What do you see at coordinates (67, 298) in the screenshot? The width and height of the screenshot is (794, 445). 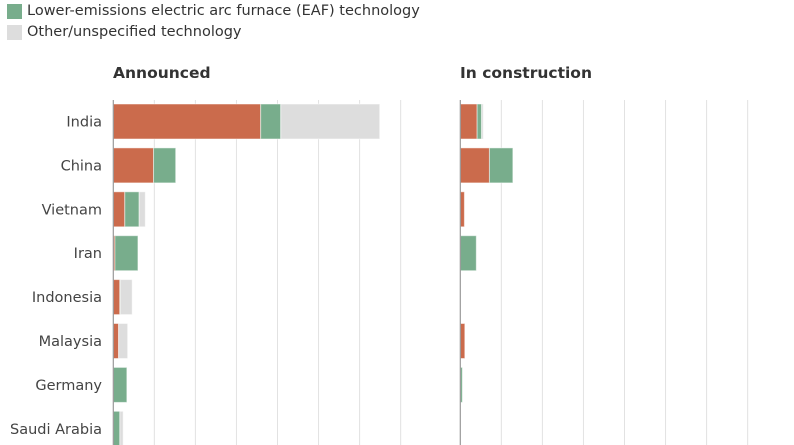 I see `category-label: Indonesia` at bounding box center [67, 298].